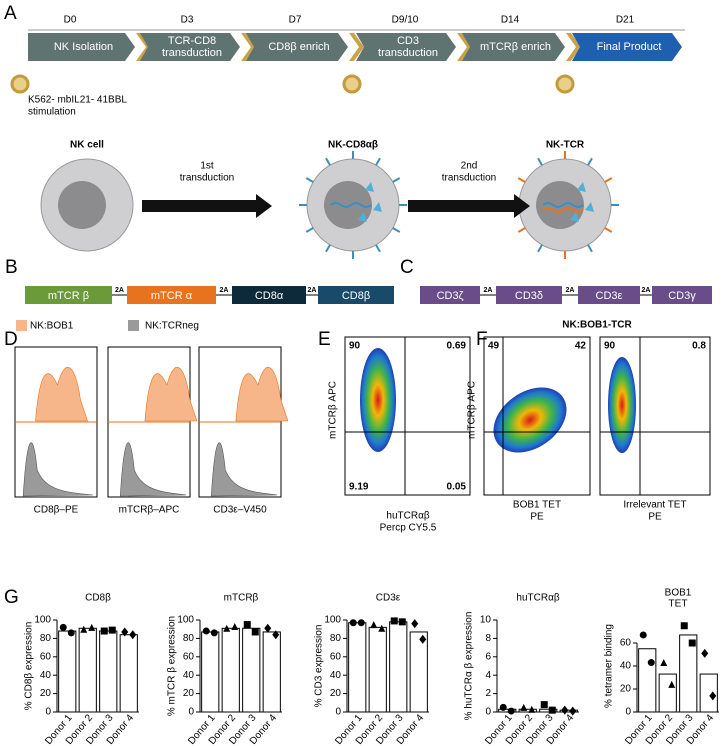  What do you see at coordinates (699, 346) in the screenshot?
I see `quadrant-value: 0.8` at bounding box center [699, 346].